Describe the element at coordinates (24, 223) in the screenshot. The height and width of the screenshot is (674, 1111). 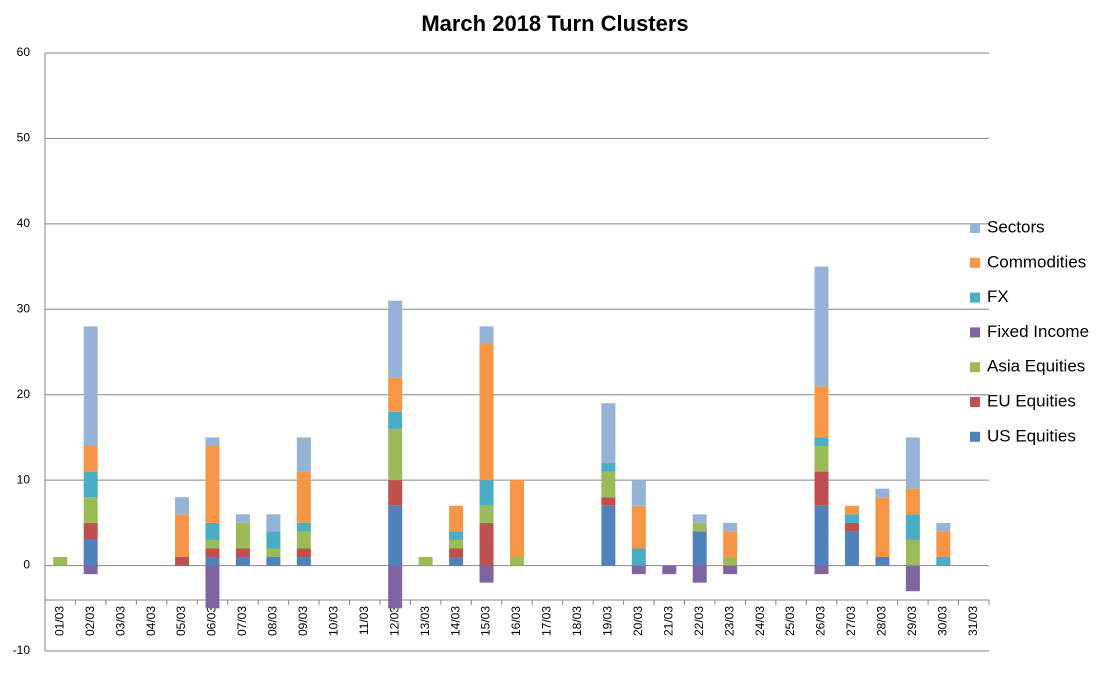
I see `y-tick-label: 40` at that location.